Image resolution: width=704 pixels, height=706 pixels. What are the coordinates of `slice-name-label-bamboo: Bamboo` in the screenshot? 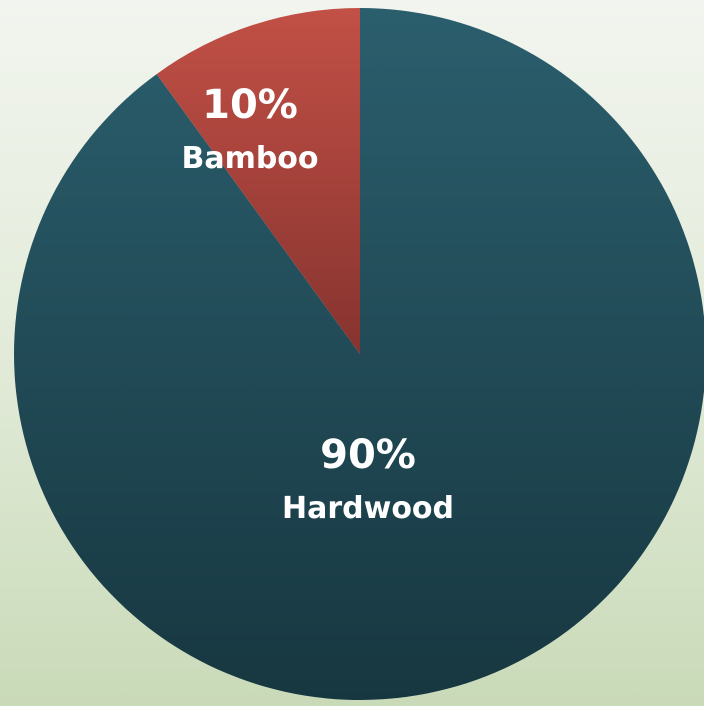 It's located at (249, 158).